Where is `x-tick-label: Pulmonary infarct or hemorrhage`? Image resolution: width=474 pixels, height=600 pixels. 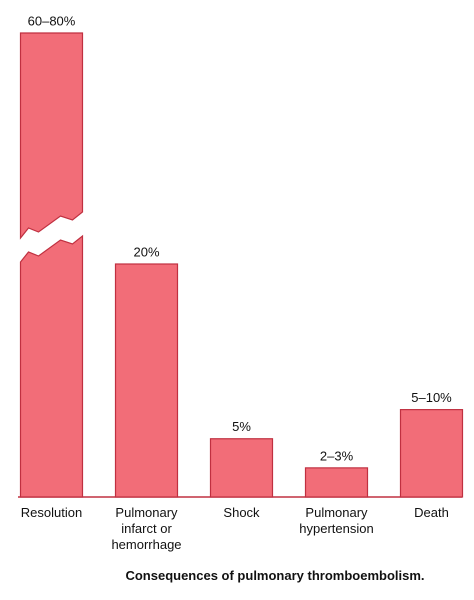
x-tick-label: Pulmonary infarct or hemorrhage is located at coordinates (146, 528).